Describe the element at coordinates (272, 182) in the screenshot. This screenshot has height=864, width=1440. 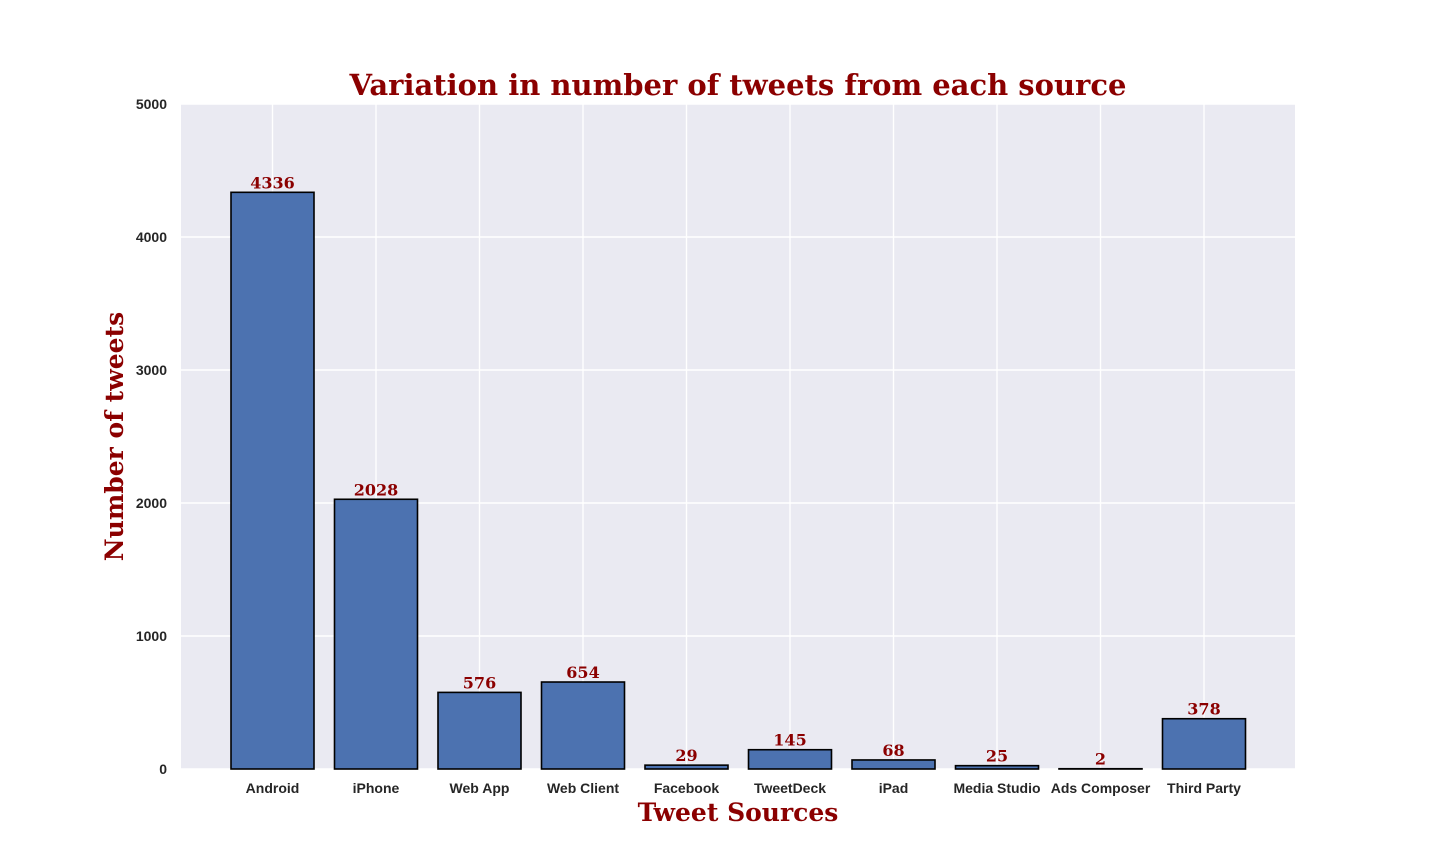
I see `data-label-android: 4336` at that location.